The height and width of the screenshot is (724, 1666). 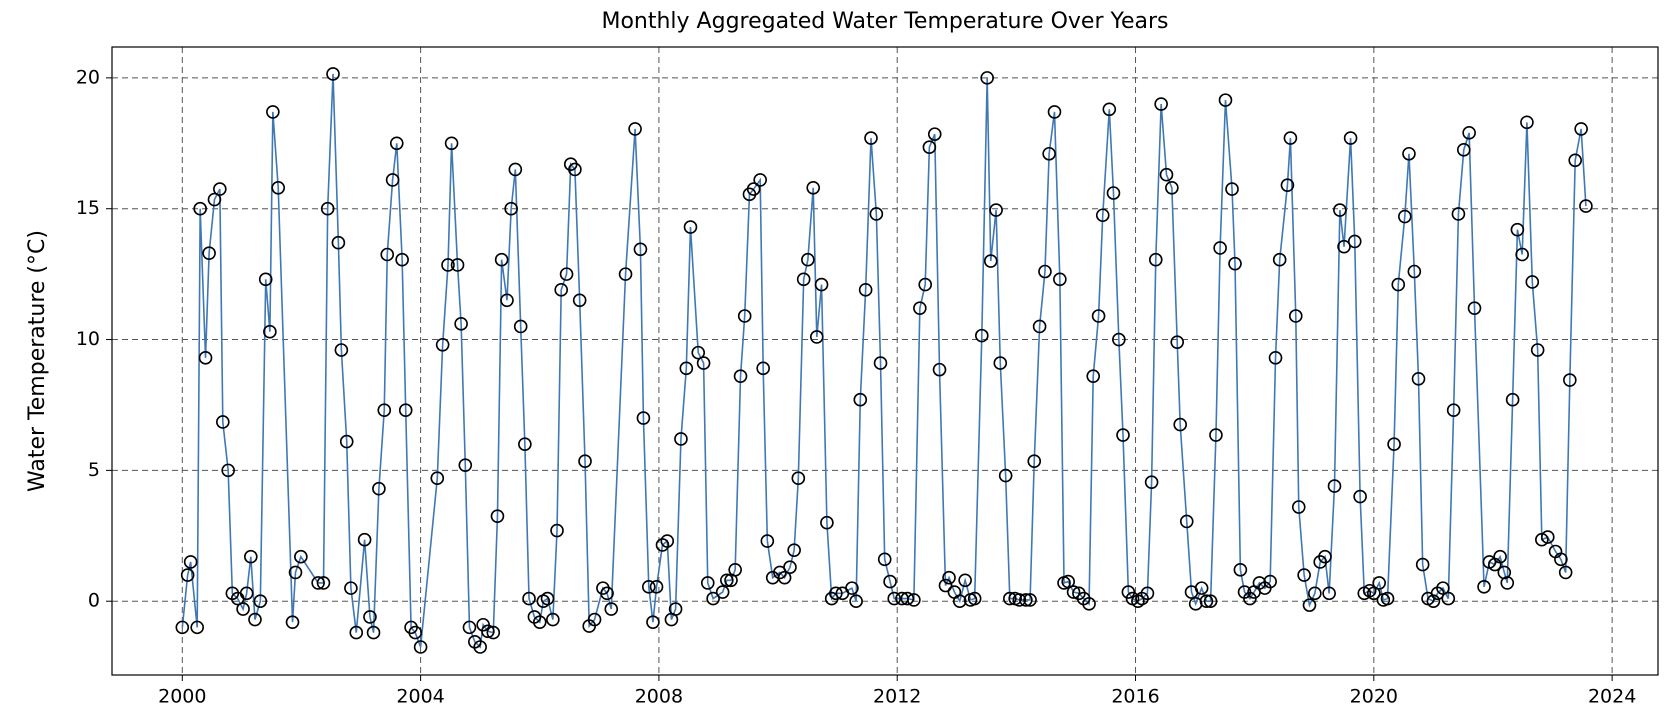 What do you see at coordinates (94, 470) in the screenshot?
I see `y-tick-label: 5` at bounding box center [94, 470].